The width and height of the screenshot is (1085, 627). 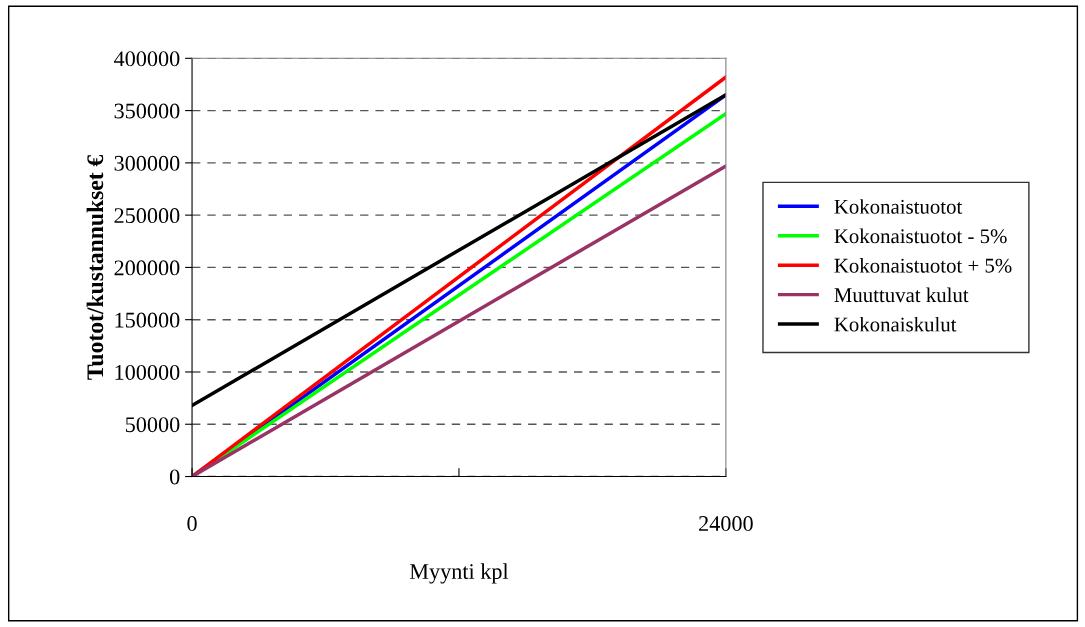 I want to click on y-tick-label: 300000, so click(x=147, y=163).